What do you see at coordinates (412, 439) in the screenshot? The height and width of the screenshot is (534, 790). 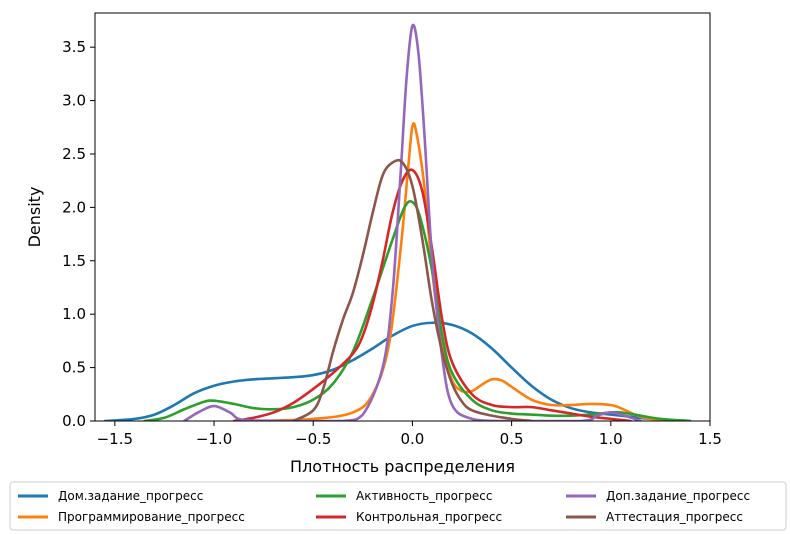 I see `x-tick-label: 0.0` at bounding box center [412, 439].